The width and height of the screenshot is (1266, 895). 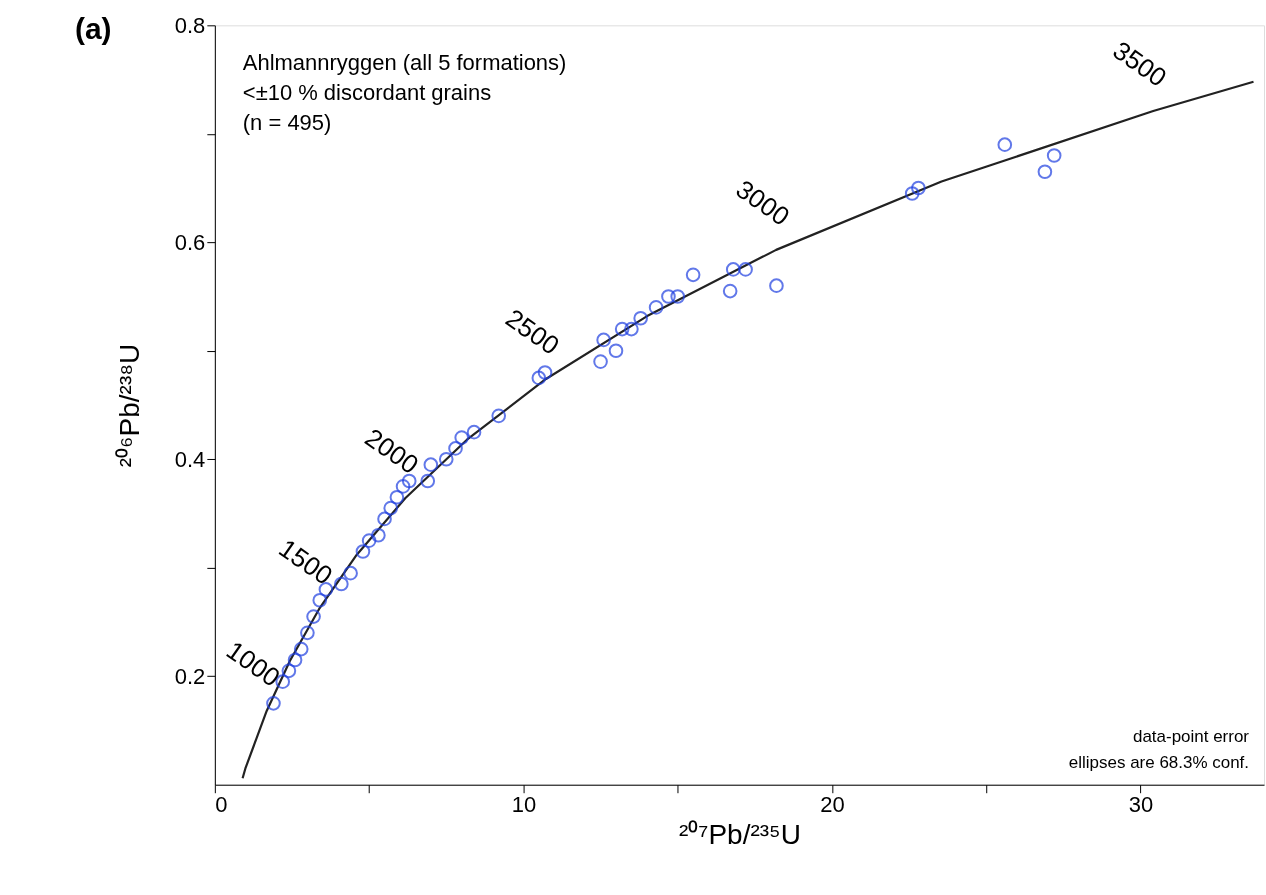 I want to click on annotation: 1000, so click(x=253, y=663).